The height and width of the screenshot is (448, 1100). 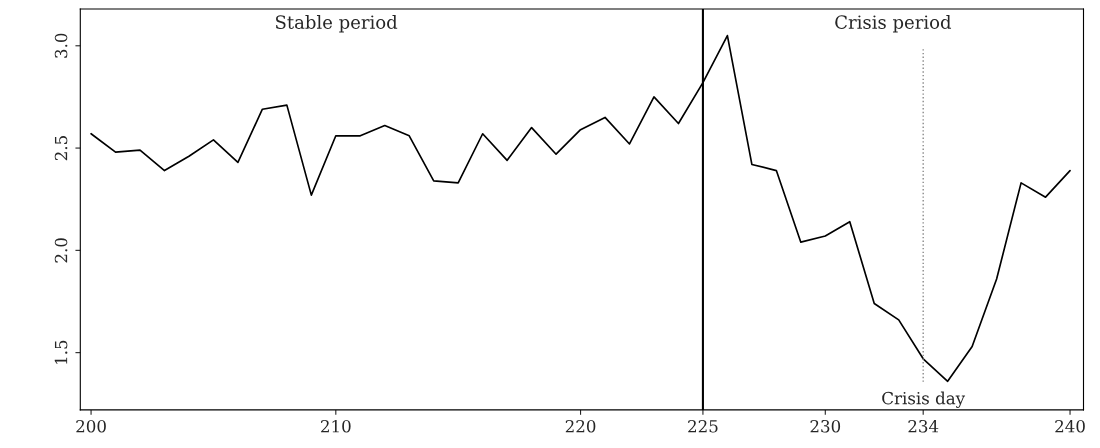 I want to click on x-tick-label: 225, so click(x=703, y=426).